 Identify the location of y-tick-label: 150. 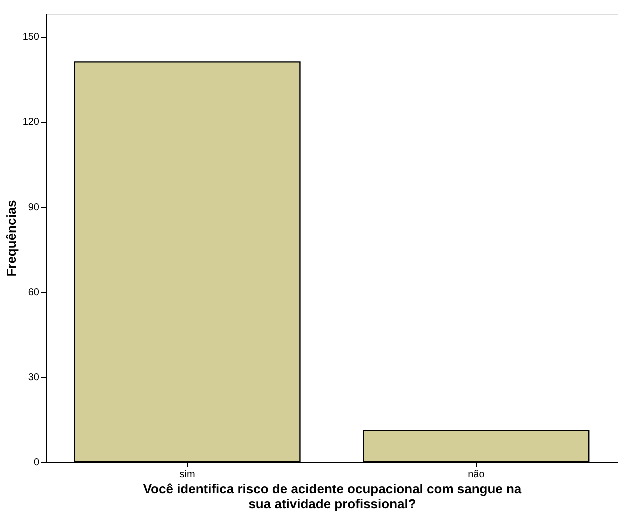
(31, 38).